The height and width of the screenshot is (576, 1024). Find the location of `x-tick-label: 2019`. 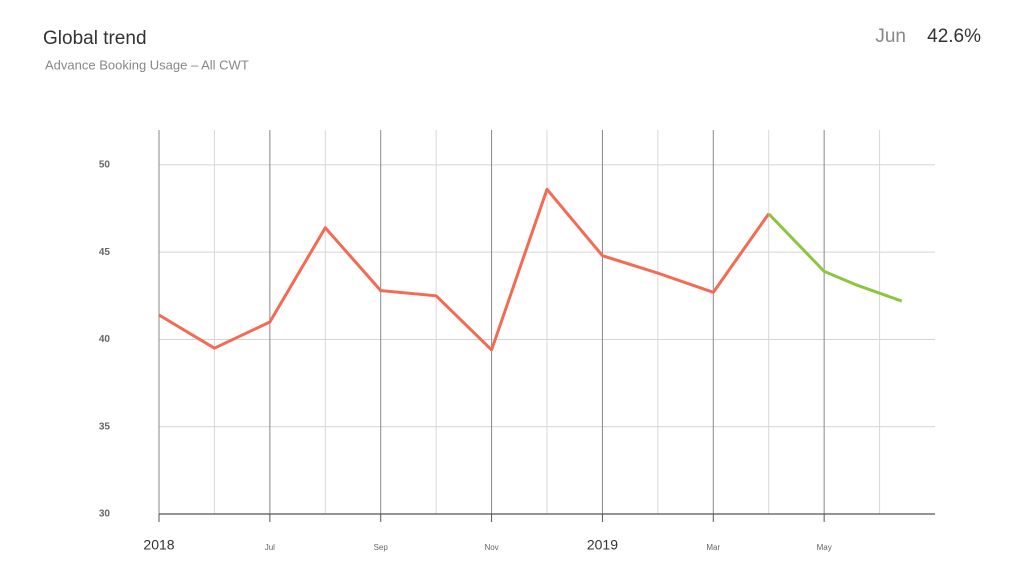

x-tick-label: 2019 is located at coordinates (602, 545).